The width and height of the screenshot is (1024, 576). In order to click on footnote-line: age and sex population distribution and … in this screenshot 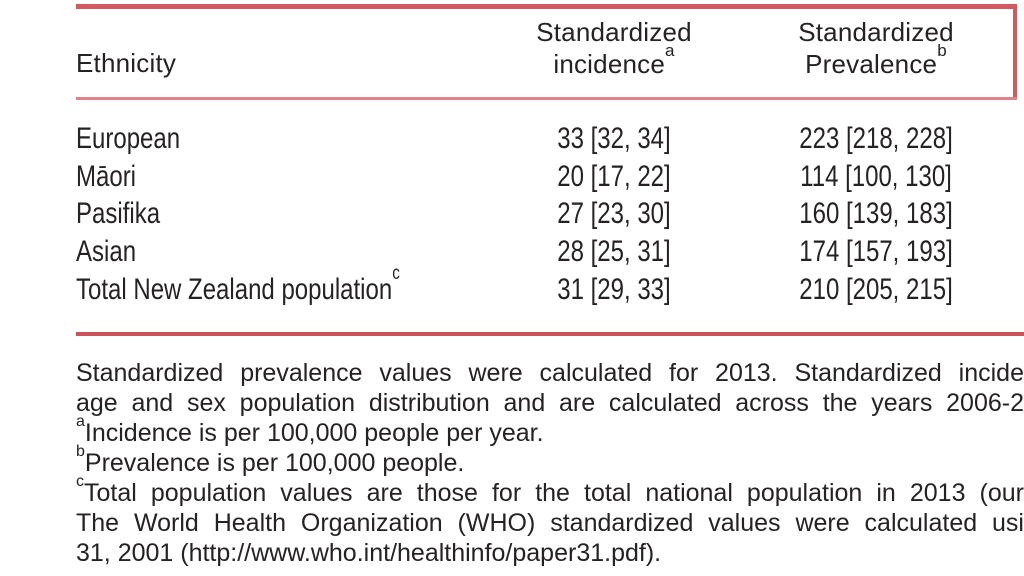, I will do `click(550, 403)`.